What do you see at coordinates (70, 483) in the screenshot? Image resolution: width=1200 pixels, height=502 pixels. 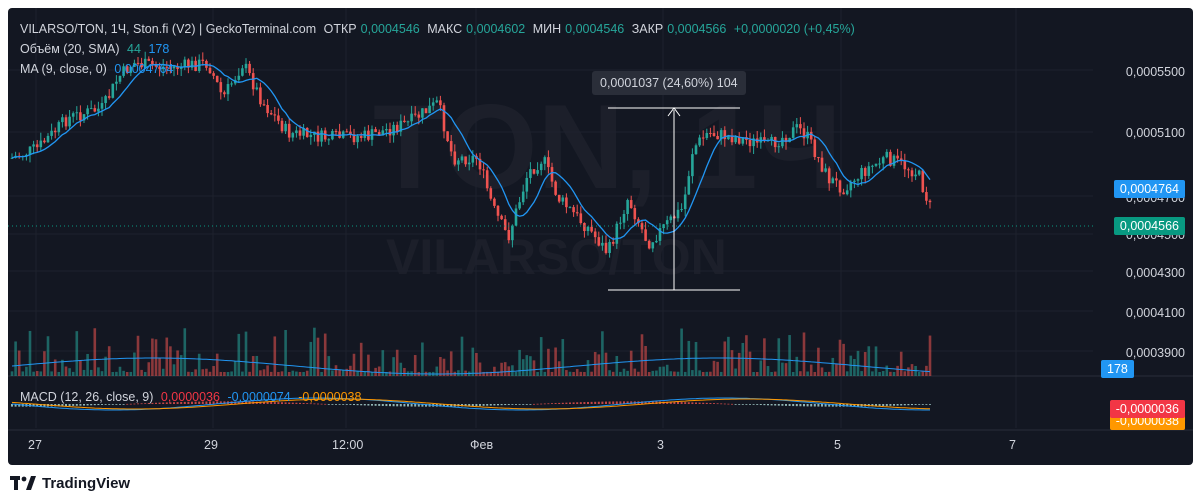 I see `tradingview-footer: TradingView` at bounding box center [70, 483].